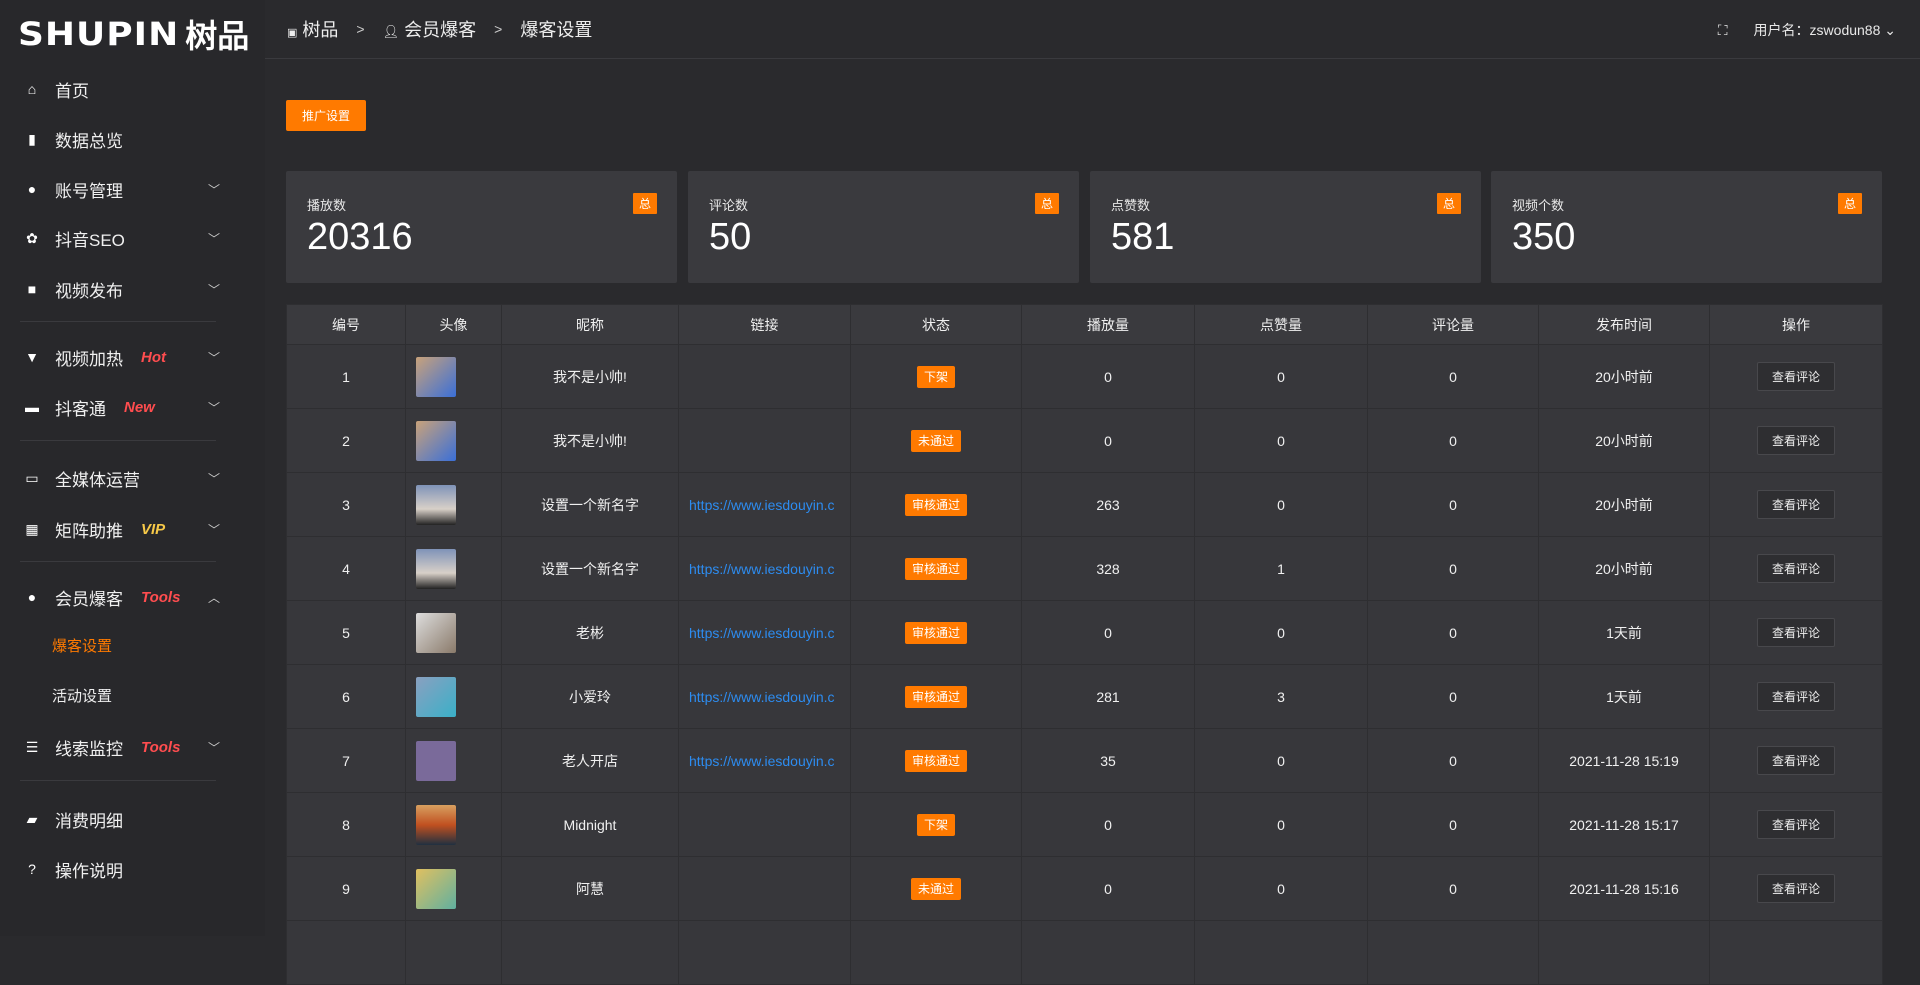 The width and height of the screenshot is (1920, 985). Describe the element at coordinates (116, 189) in the screenshot. I see `sidebar-item: ● 账号管理 ﹀` at that location.